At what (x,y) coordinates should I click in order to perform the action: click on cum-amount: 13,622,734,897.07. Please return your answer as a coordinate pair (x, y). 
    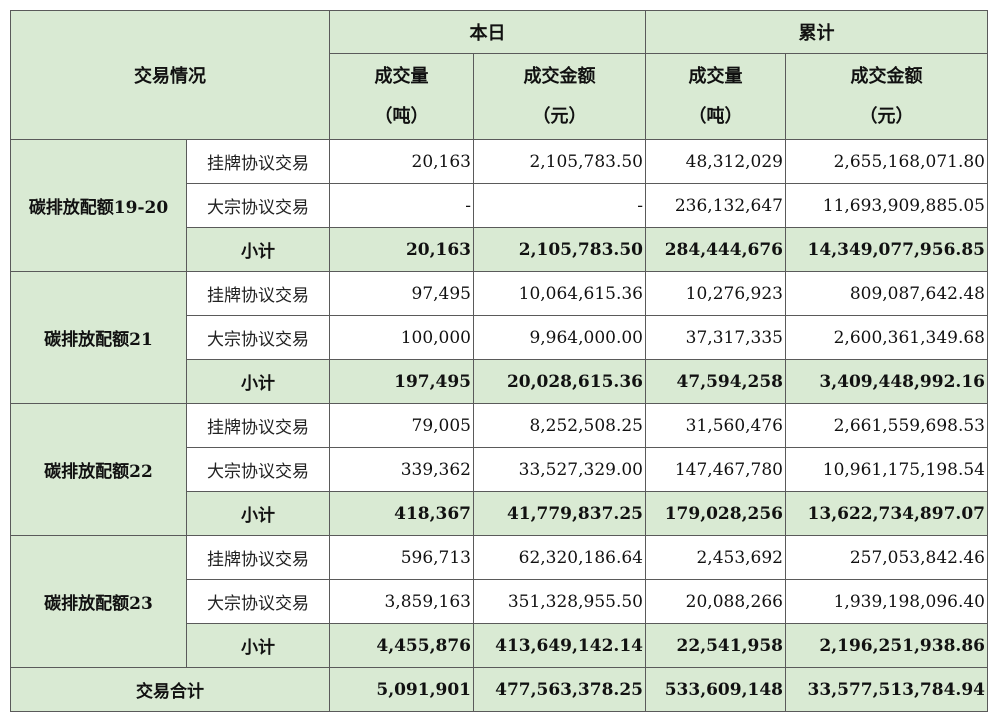
    Looking at the image, I should click on (886, 513).